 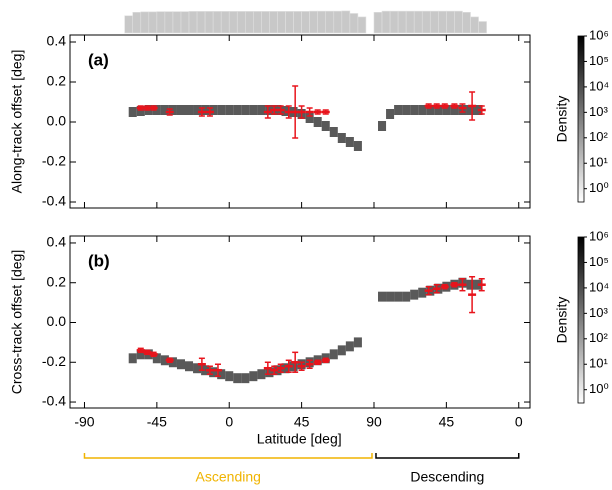 I want to click on range-label: Descending, so click(x=447, y=477).